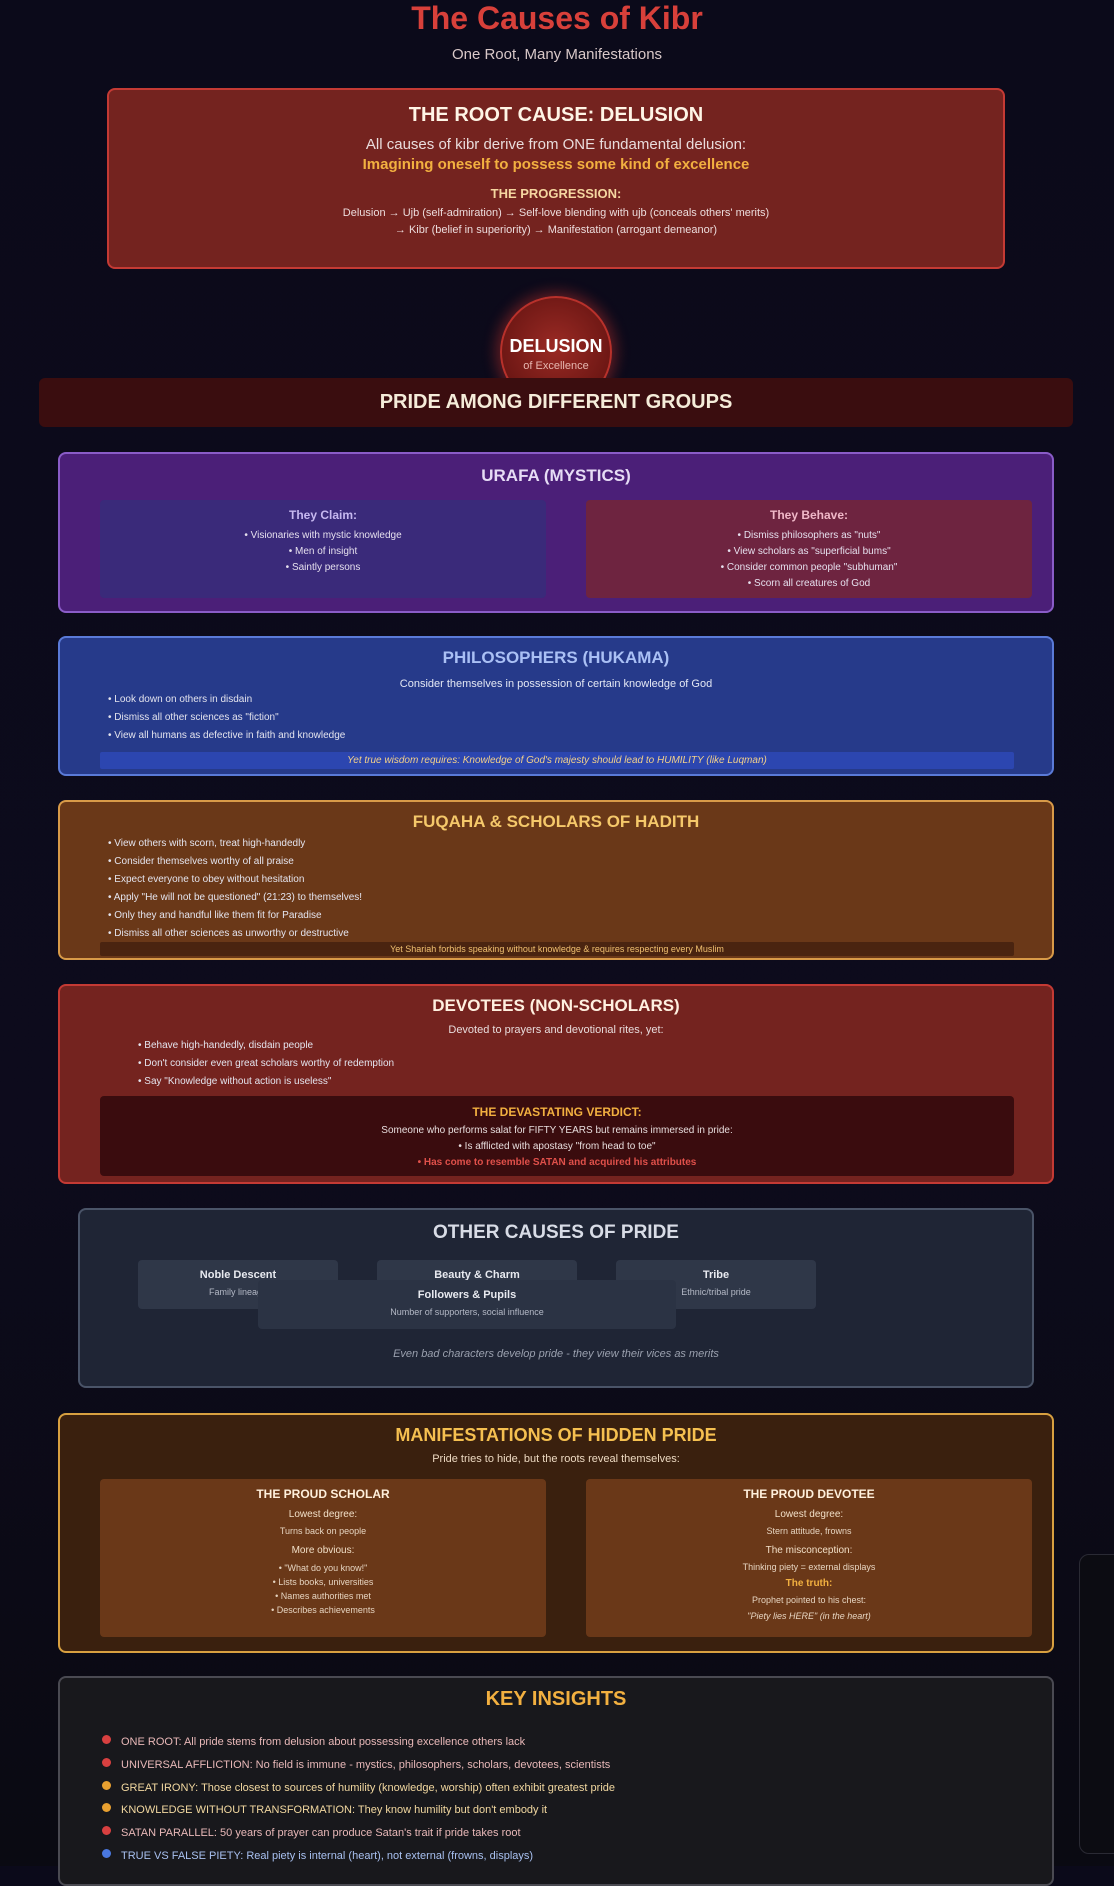  What do you see at coordinates (467, 1295) in the screenshot?
I see `cause-name: Followers & Pupils` at bounding box center [467, 1295].